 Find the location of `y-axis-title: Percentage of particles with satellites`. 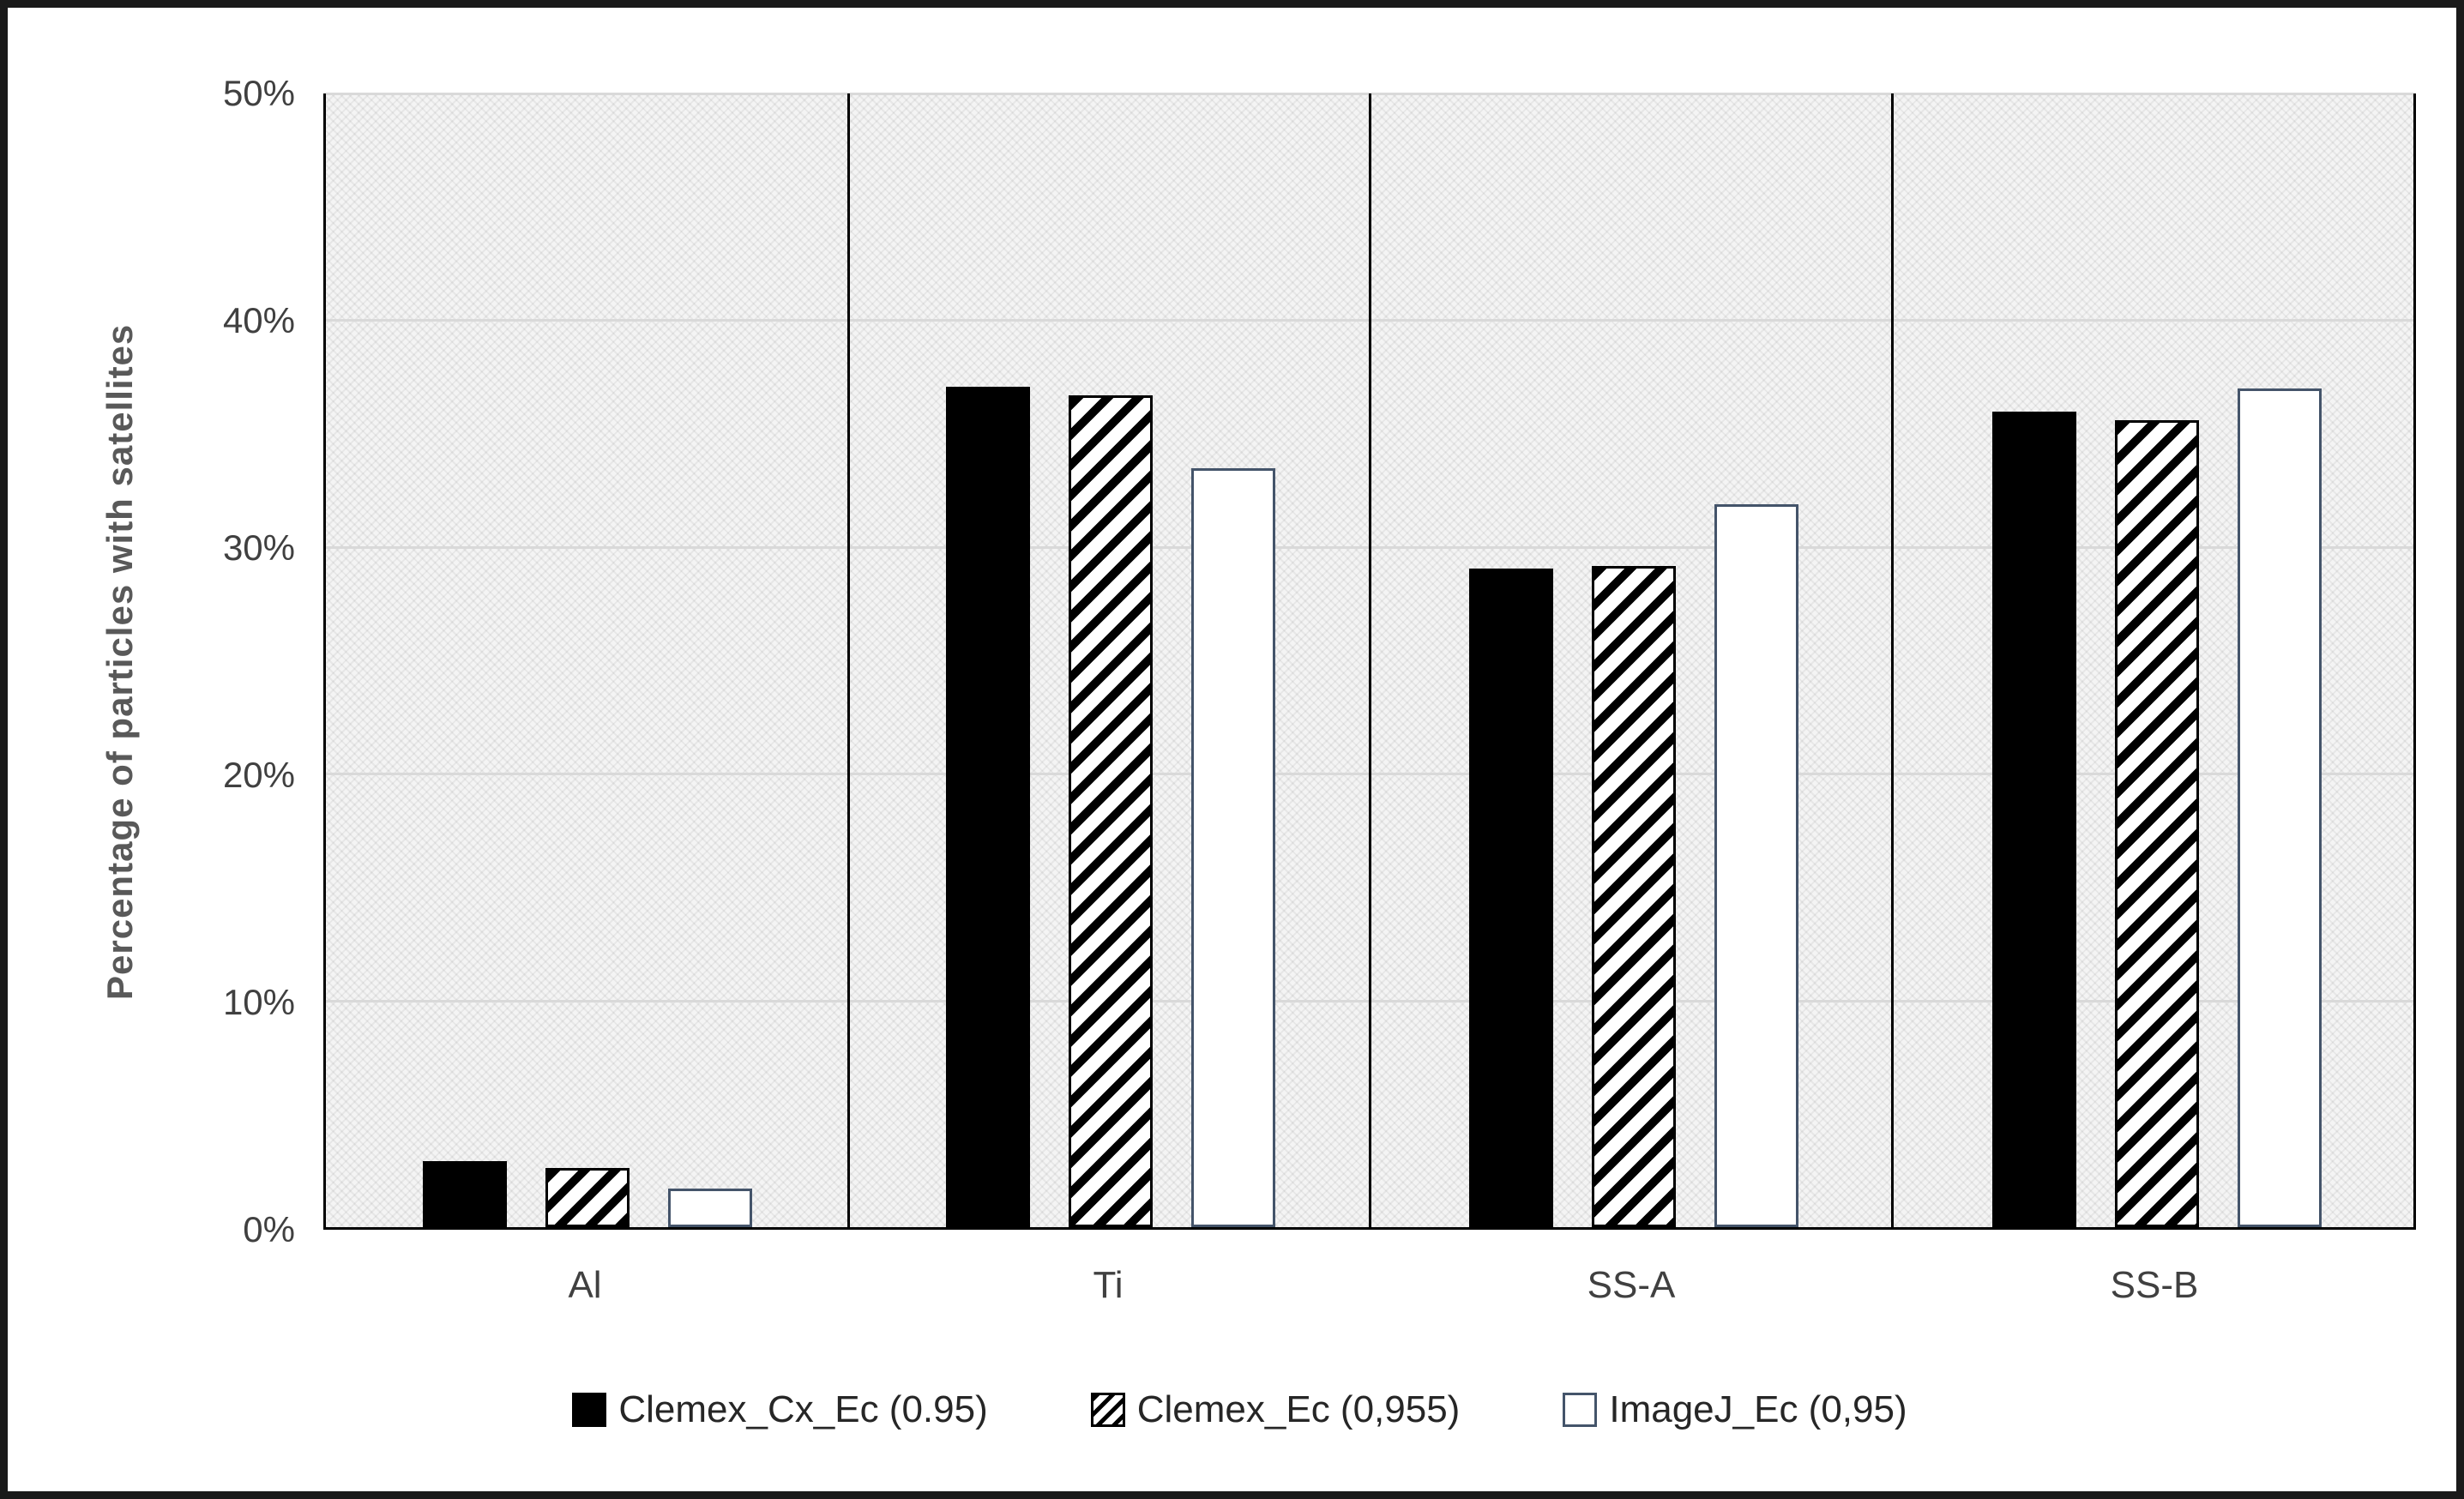

y-axis-title: Percentage of particles with satellites is located at coordinates (119, 661).